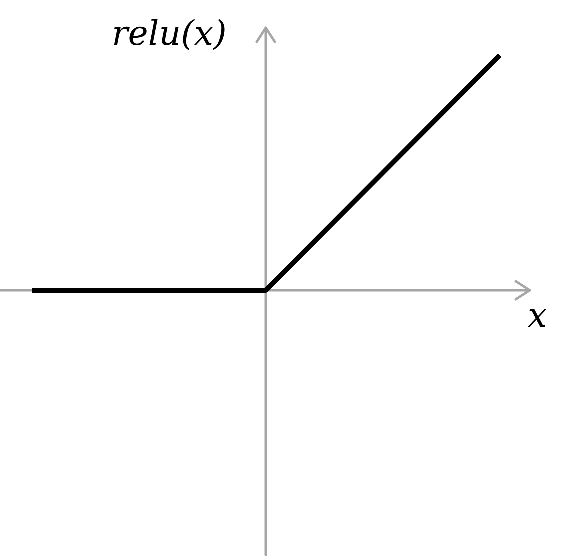 This screenshot has width=571, height=557. What do you see at coordinates (538, 316) in the screenshot?
I see `x-axis-title: x` at bounding box center [538, 316].